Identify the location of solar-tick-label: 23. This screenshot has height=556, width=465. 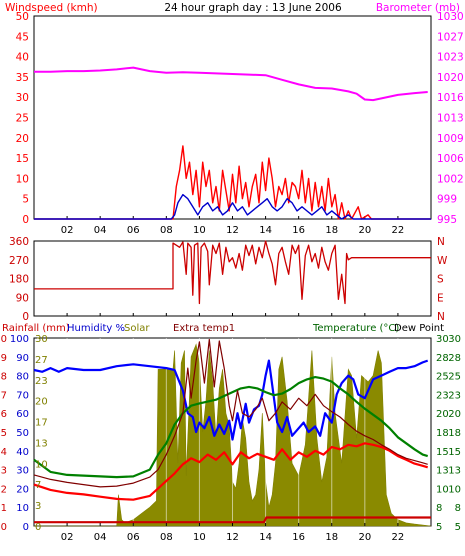
(41, 381).